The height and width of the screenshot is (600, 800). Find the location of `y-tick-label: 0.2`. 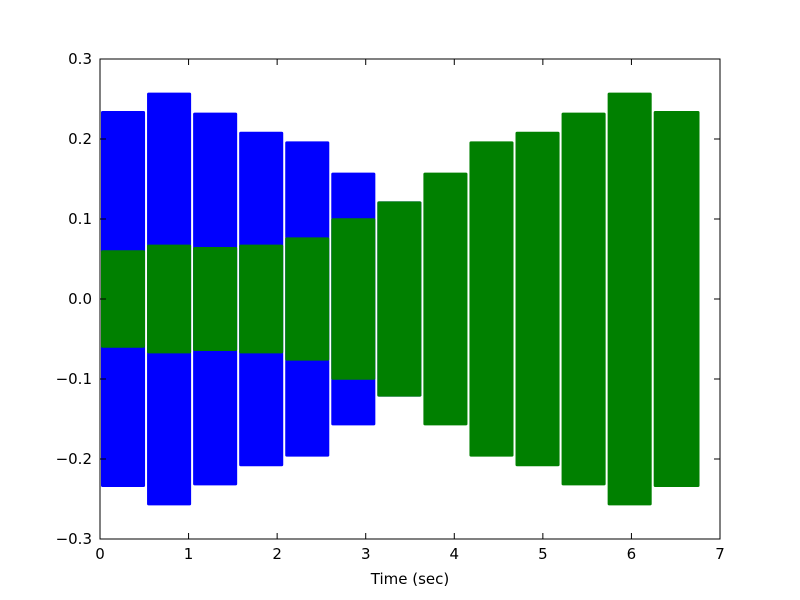

y-tick-label: 0.2 is located at coordinates (80, 139).